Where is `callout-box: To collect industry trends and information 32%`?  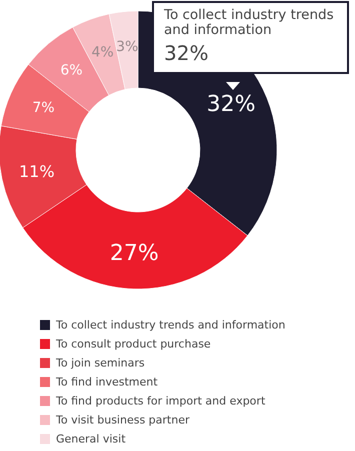
callout-box: To collect industry trends and information 32% is located at coordinates (250, 37).